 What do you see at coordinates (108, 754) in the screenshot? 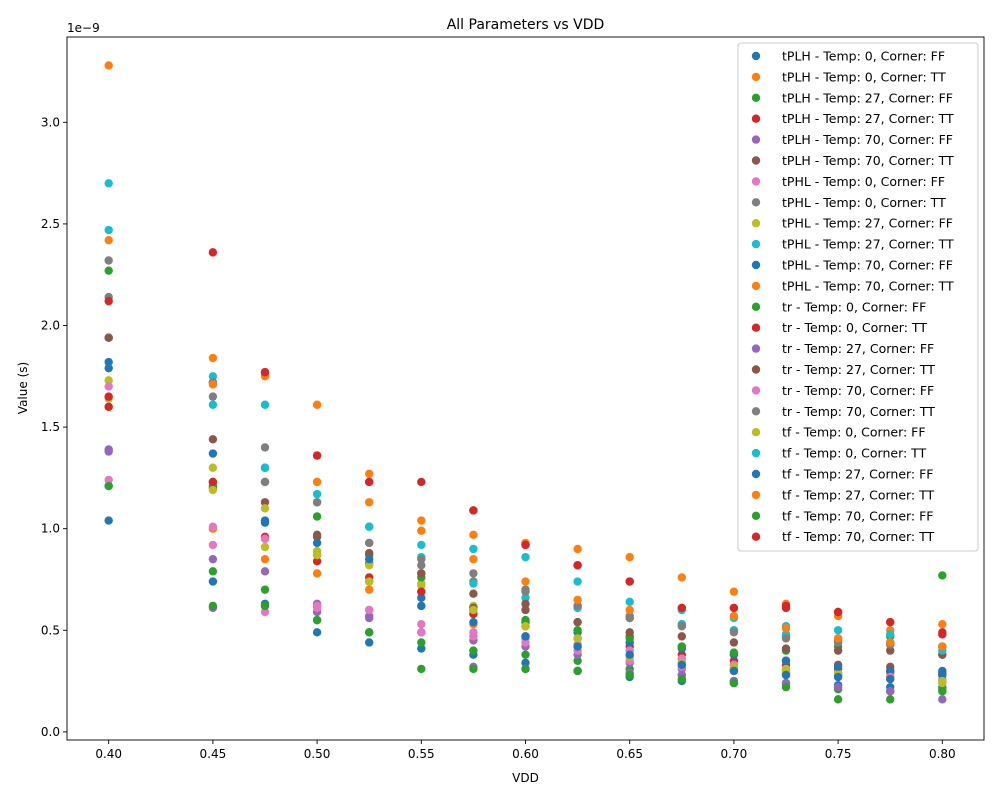
I see `x-tick-label: 0.40` at bounding box center [108, 754].